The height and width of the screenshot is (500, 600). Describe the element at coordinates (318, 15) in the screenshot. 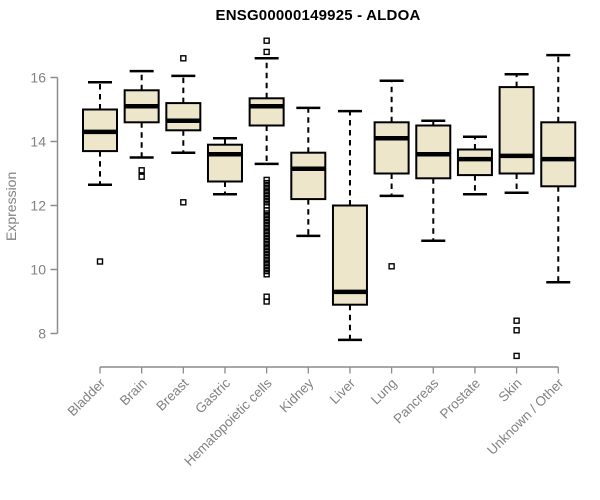

I see `chart-title: ENSG00000149925 - ALDOA` at that location.